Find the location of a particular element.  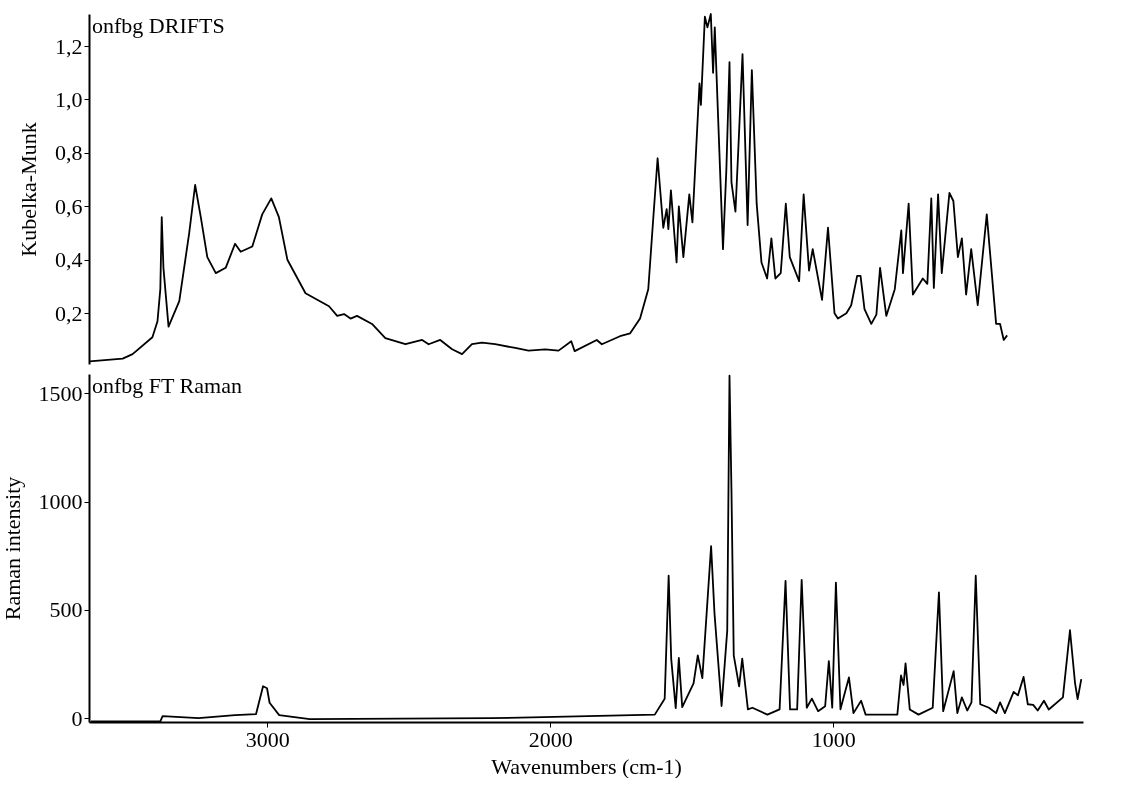

chart-title: onfbg FT Raman is located at coordinates (167, 385).